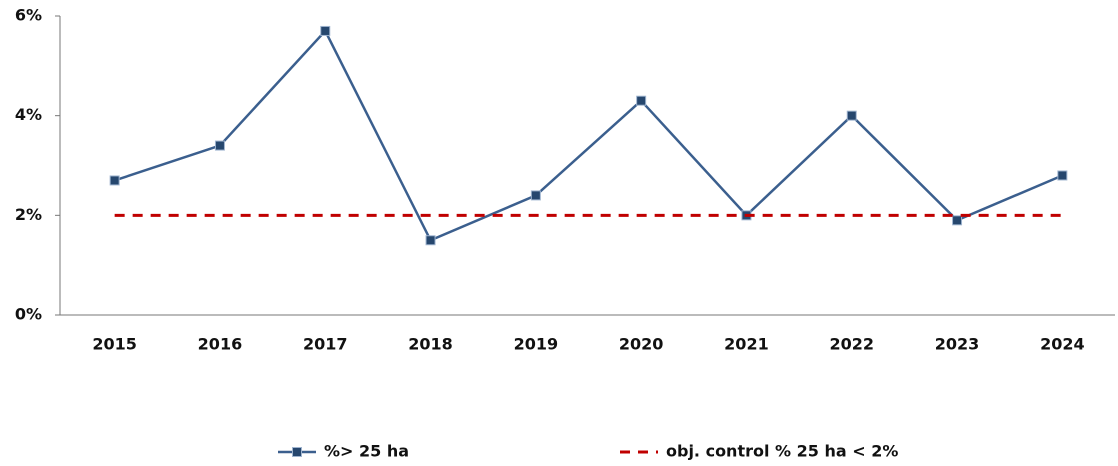 Image resolution: width=1118 pixels, height=466 pixels. What do you see at coordinates (366, 451) in the screenshot?
I see `legend-label: %> 25 ha` at bounding box center [366, 451].